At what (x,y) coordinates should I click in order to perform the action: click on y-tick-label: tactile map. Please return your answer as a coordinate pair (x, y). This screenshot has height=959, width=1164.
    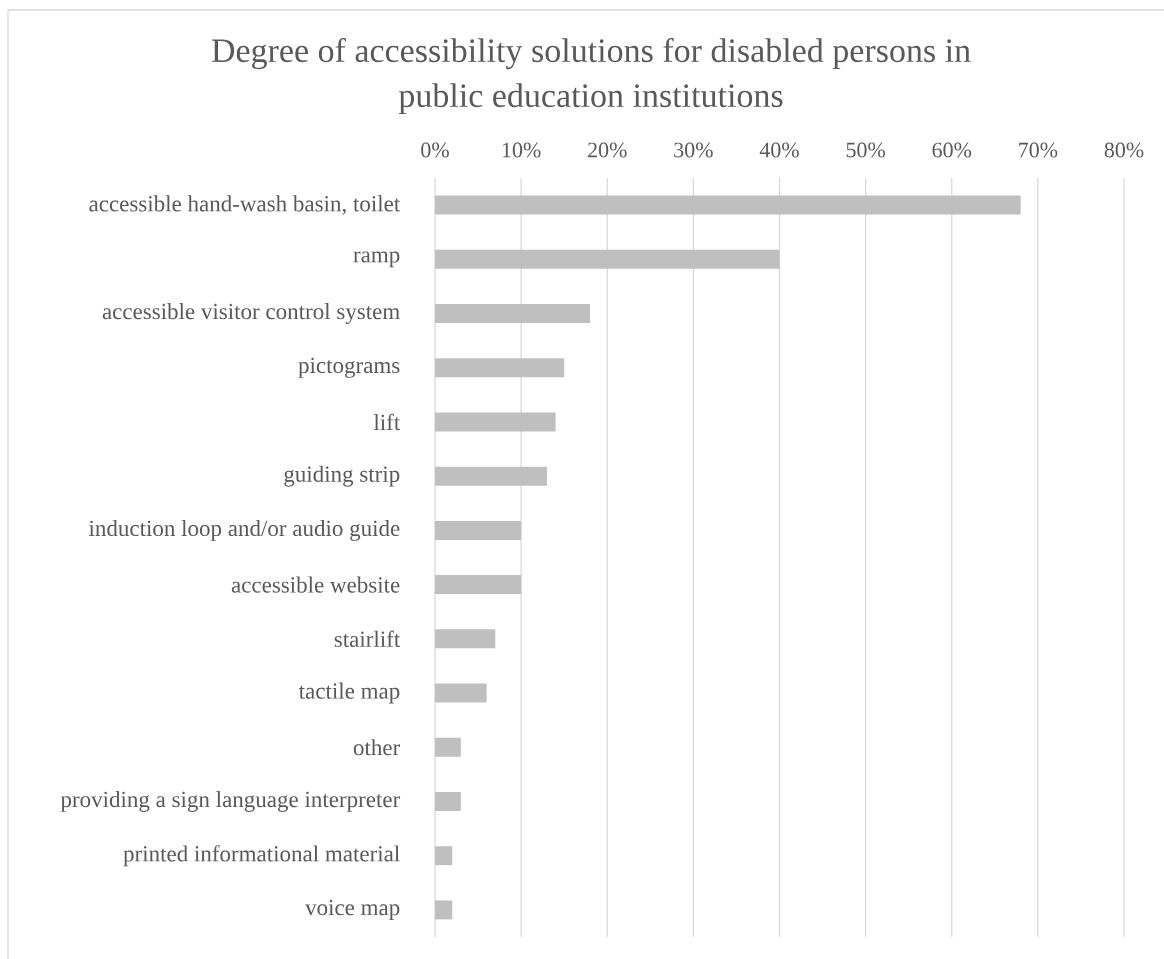
    Looking at the image, I should click on (349, 693).